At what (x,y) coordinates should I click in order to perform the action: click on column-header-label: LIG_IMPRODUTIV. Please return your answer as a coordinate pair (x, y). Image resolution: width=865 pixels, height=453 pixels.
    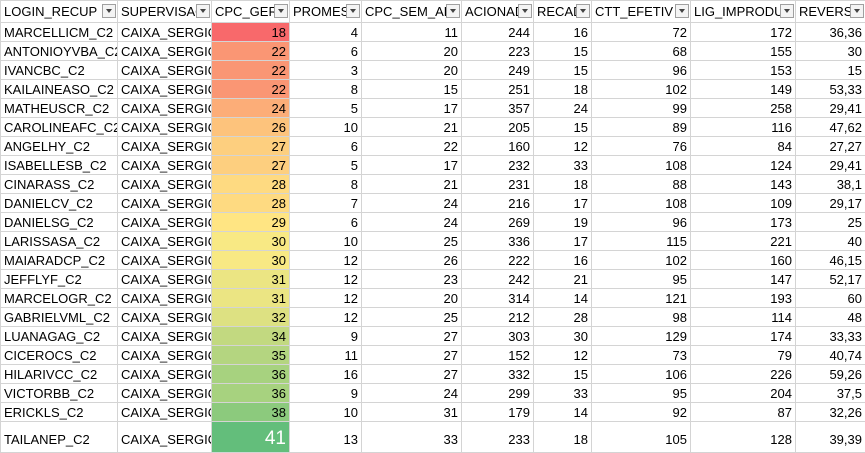
    Looking at the image, I should click on (743, 11).